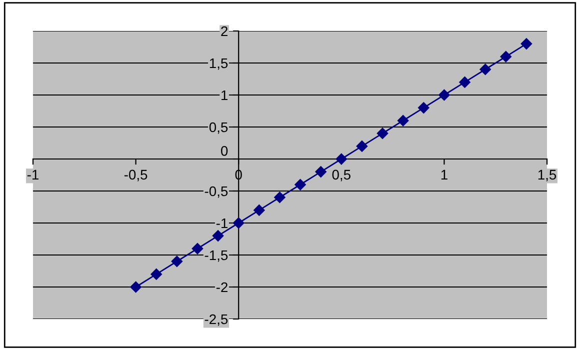 Image resolution: width=580 pixels, height=350 pixels. What do you see at coordinates (224, 151) in the screenshot?
I see `y-tick-label: 0` at bounding box center [224, 151].